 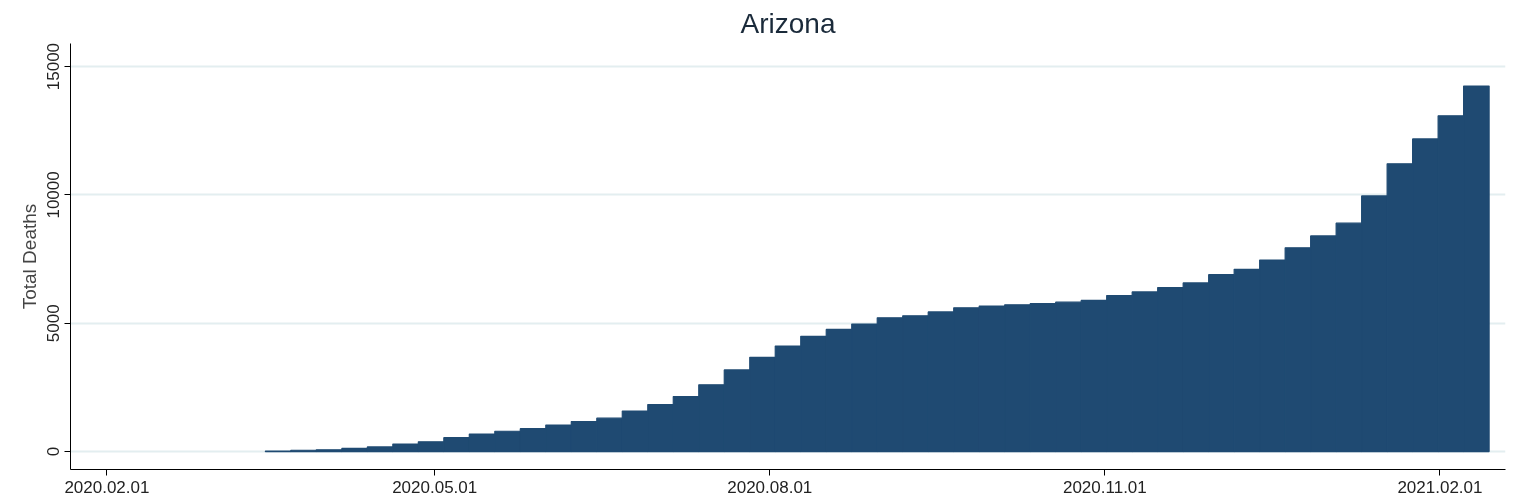 What do you see at coordinates (54, 66) in the screenshot?
I see `y-tick-label: 15000` at bounding box center [54, 66].